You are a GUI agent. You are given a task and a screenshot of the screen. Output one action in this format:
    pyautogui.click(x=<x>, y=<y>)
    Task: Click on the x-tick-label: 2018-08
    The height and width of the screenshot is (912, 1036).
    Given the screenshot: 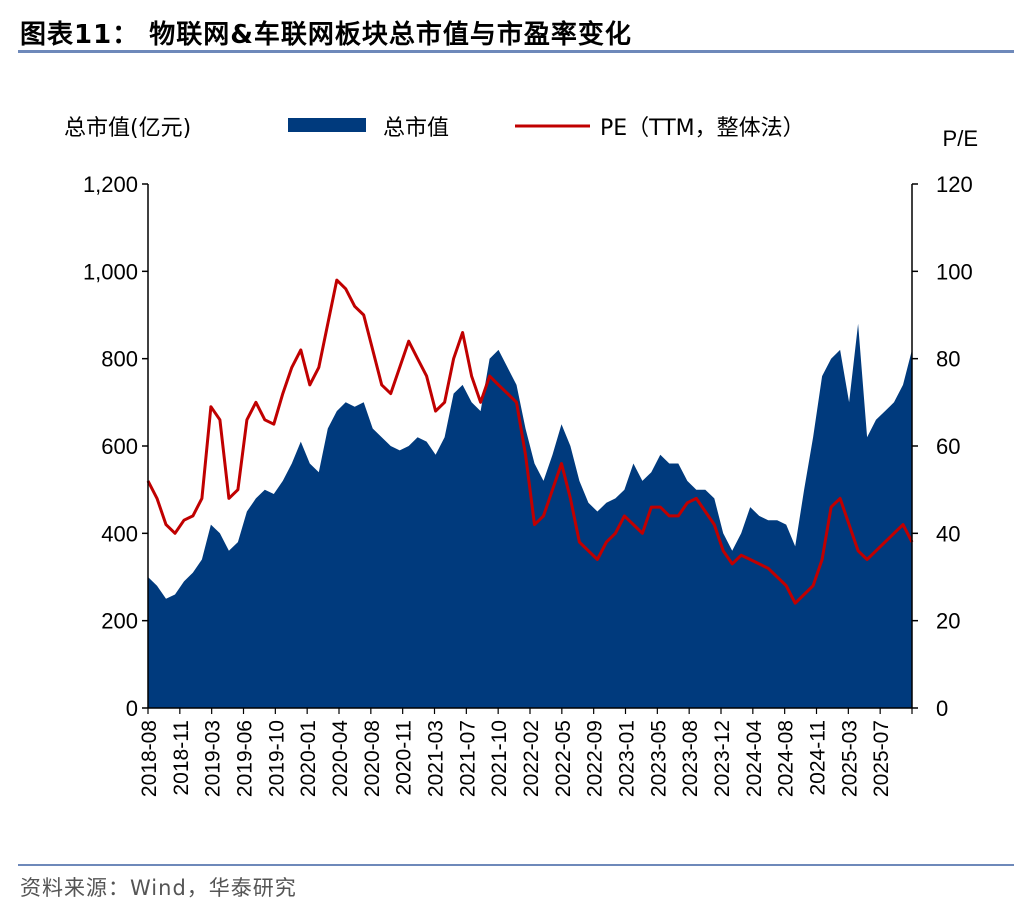 What is the action you would take?
    pyautogui.click(x=149, y=758)
    